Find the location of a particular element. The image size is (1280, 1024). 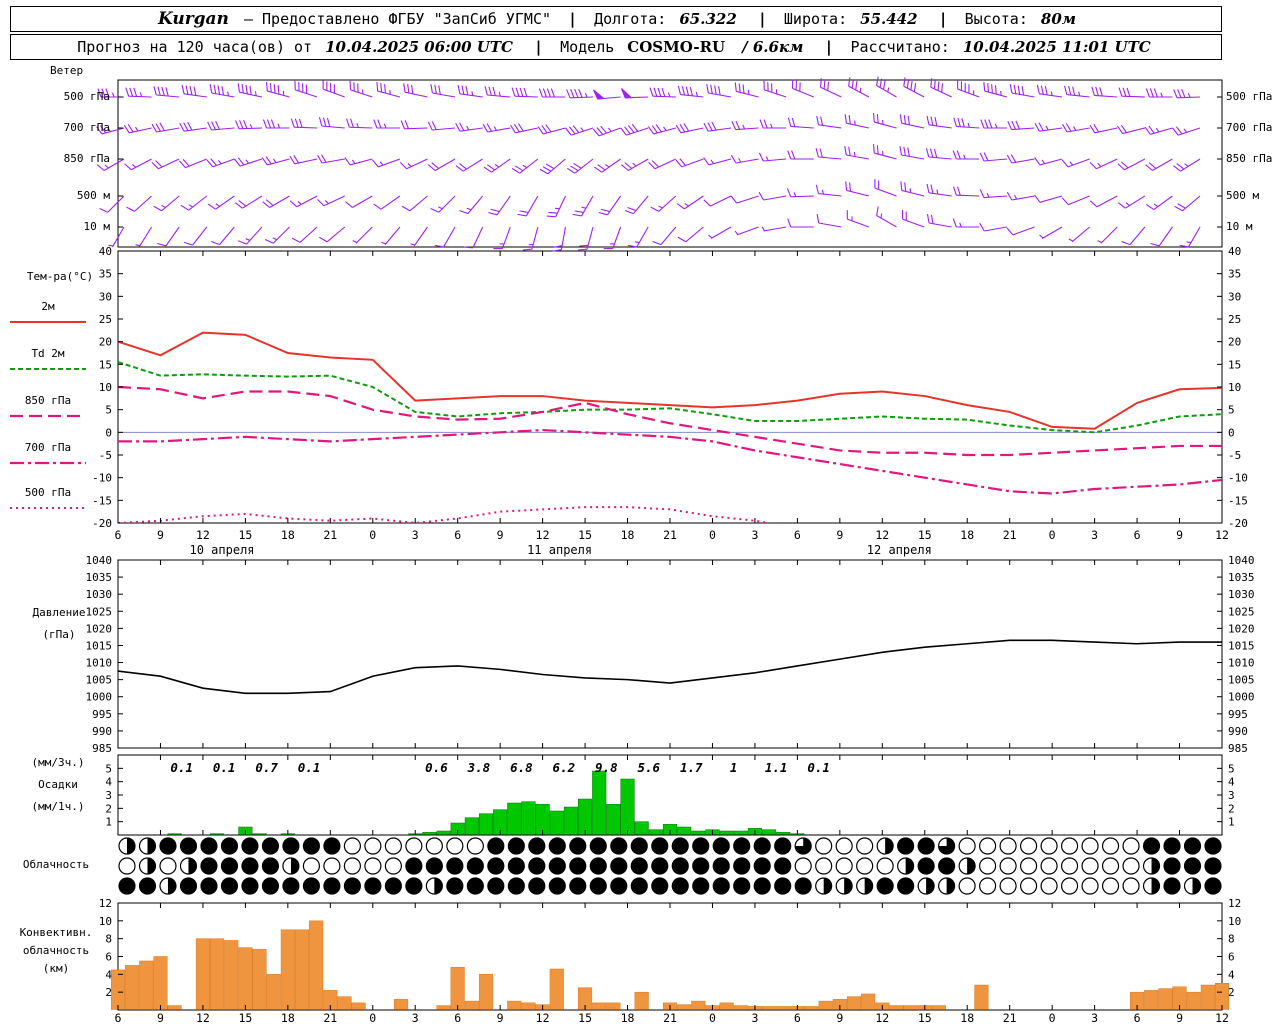

wind-level-500m-left: 500 м is located at coordinates (93, 195).